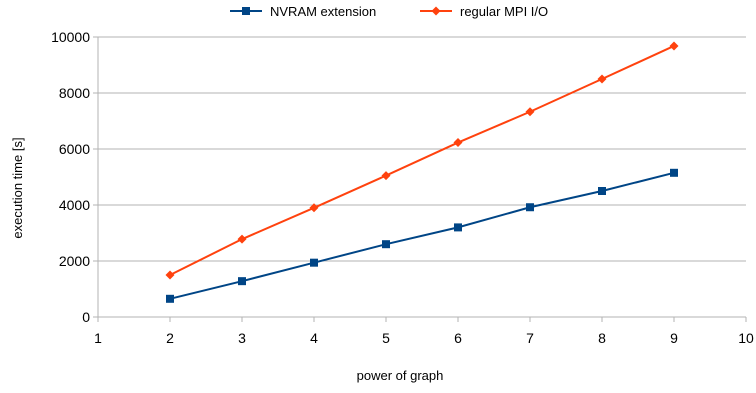  I want to click on y-tick-label: 4000, so click(74, 205).